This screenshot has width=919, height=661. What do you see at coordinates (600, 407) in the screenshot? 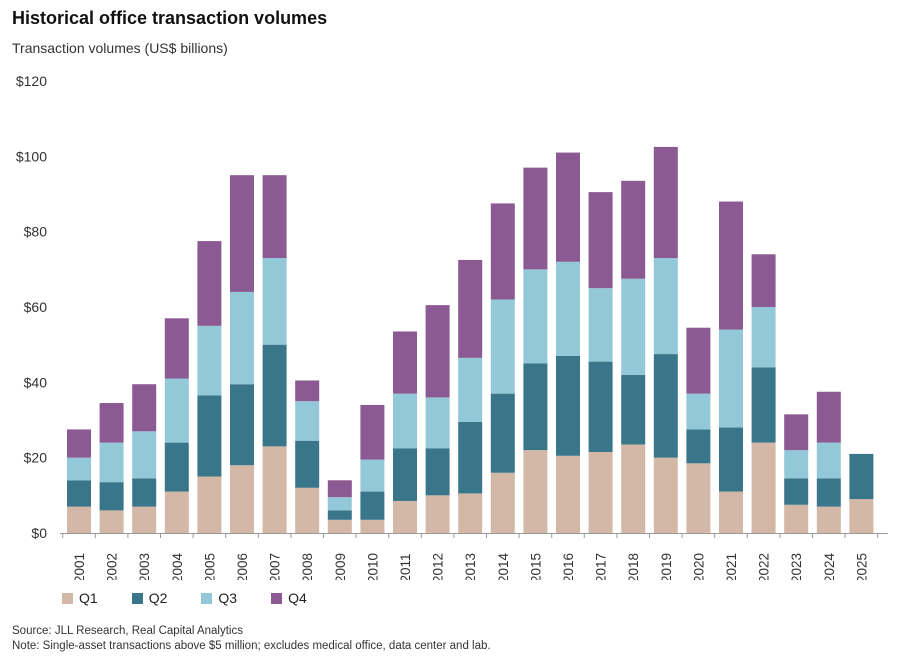
I see `bar-2017-q2` at bounding box center [600, 407].